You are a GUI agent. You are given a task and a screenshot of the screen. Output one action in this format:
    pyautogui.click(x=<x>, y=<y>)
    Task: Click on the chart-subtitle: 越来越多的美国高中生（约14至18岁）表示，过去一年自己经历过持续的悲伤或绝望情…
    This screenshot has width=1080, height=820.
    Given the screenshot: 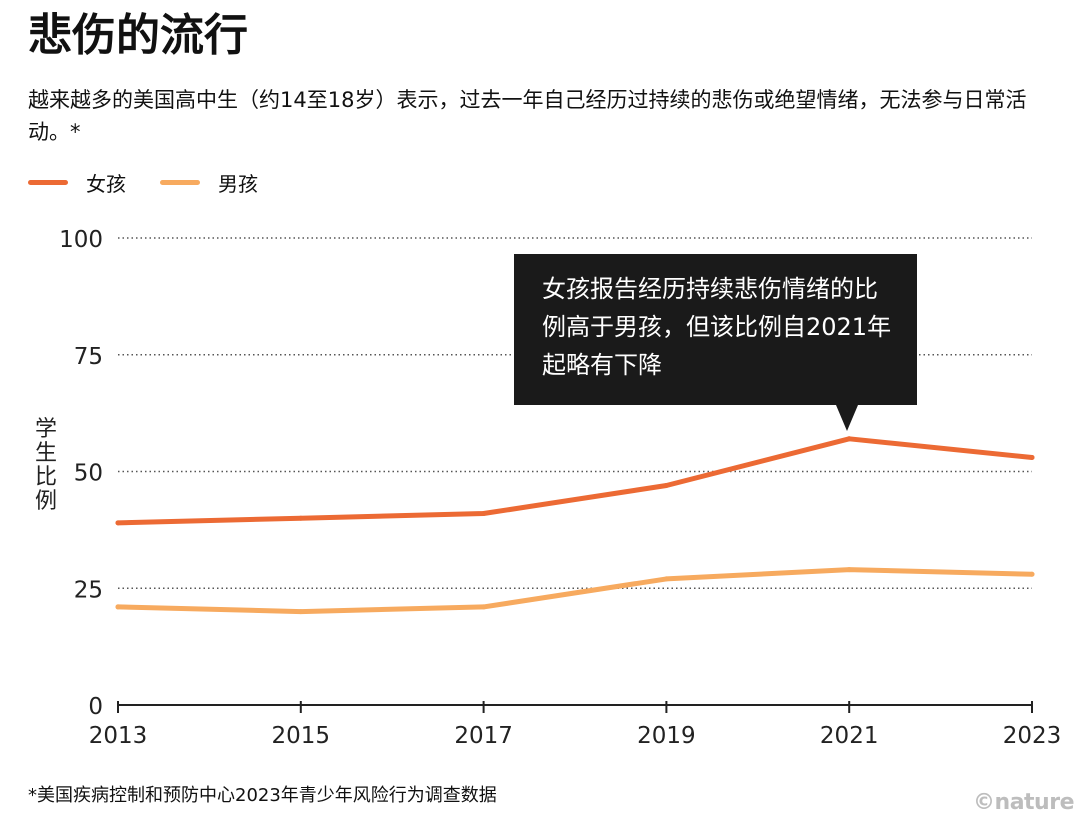 What is the action you would take?
    pyautogui.click(x=527, y=116)
    